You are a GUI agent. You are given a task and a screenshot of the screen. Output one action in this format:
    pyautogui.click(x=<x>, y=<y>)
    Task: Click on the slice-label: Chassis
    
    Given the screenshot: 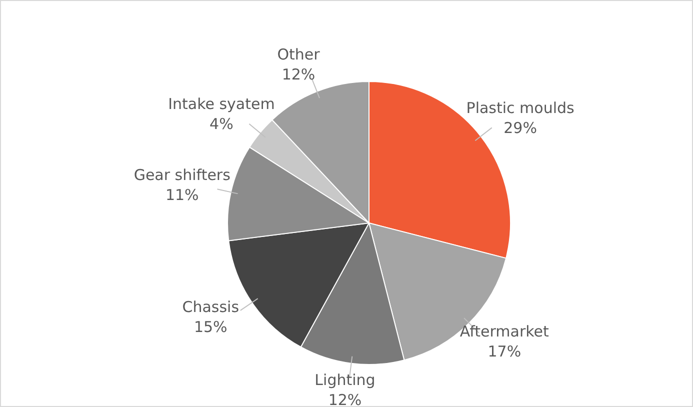 What is the action you would take?
    pyautogui.click(x=211, y=307)
    